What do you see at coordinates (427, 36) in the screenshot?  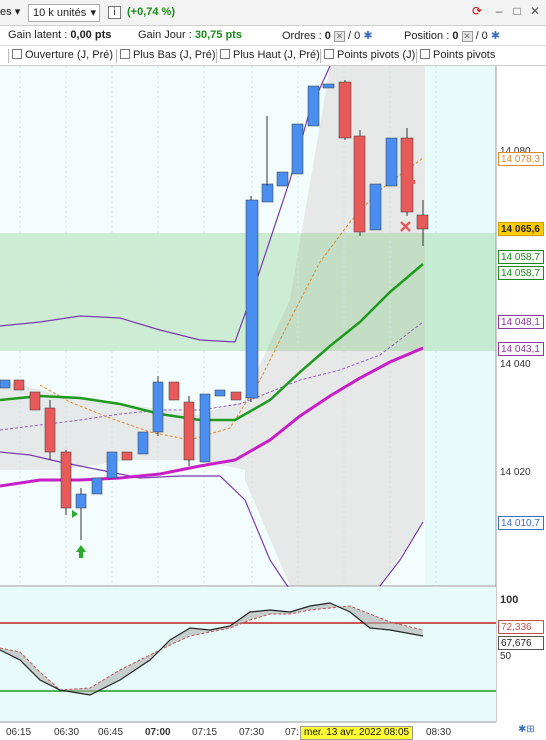 I see `position-label: Position :` at bounding box center [427, 36].